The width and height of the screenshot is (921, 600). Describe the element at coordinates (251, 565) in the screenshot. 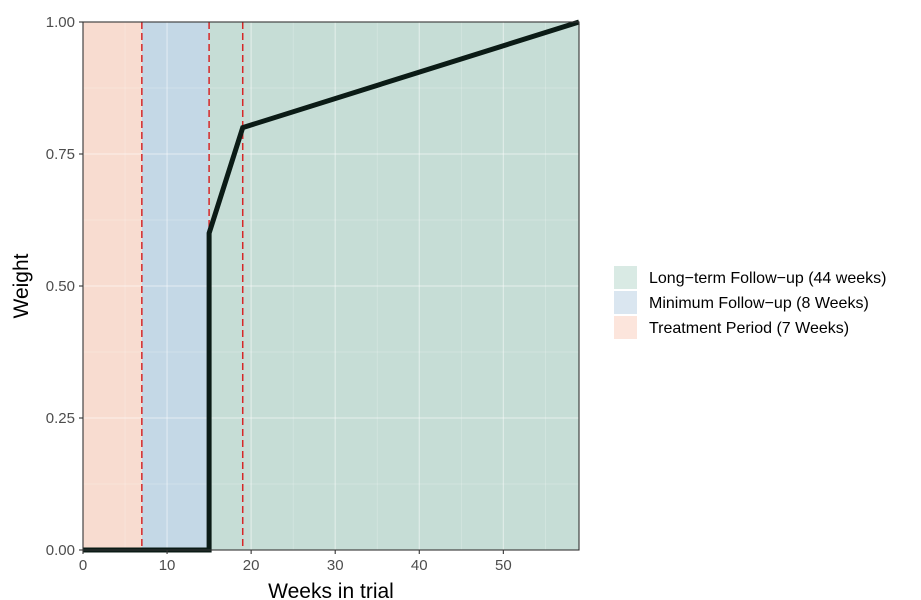

I see `x-tick-label: 20` at that location.